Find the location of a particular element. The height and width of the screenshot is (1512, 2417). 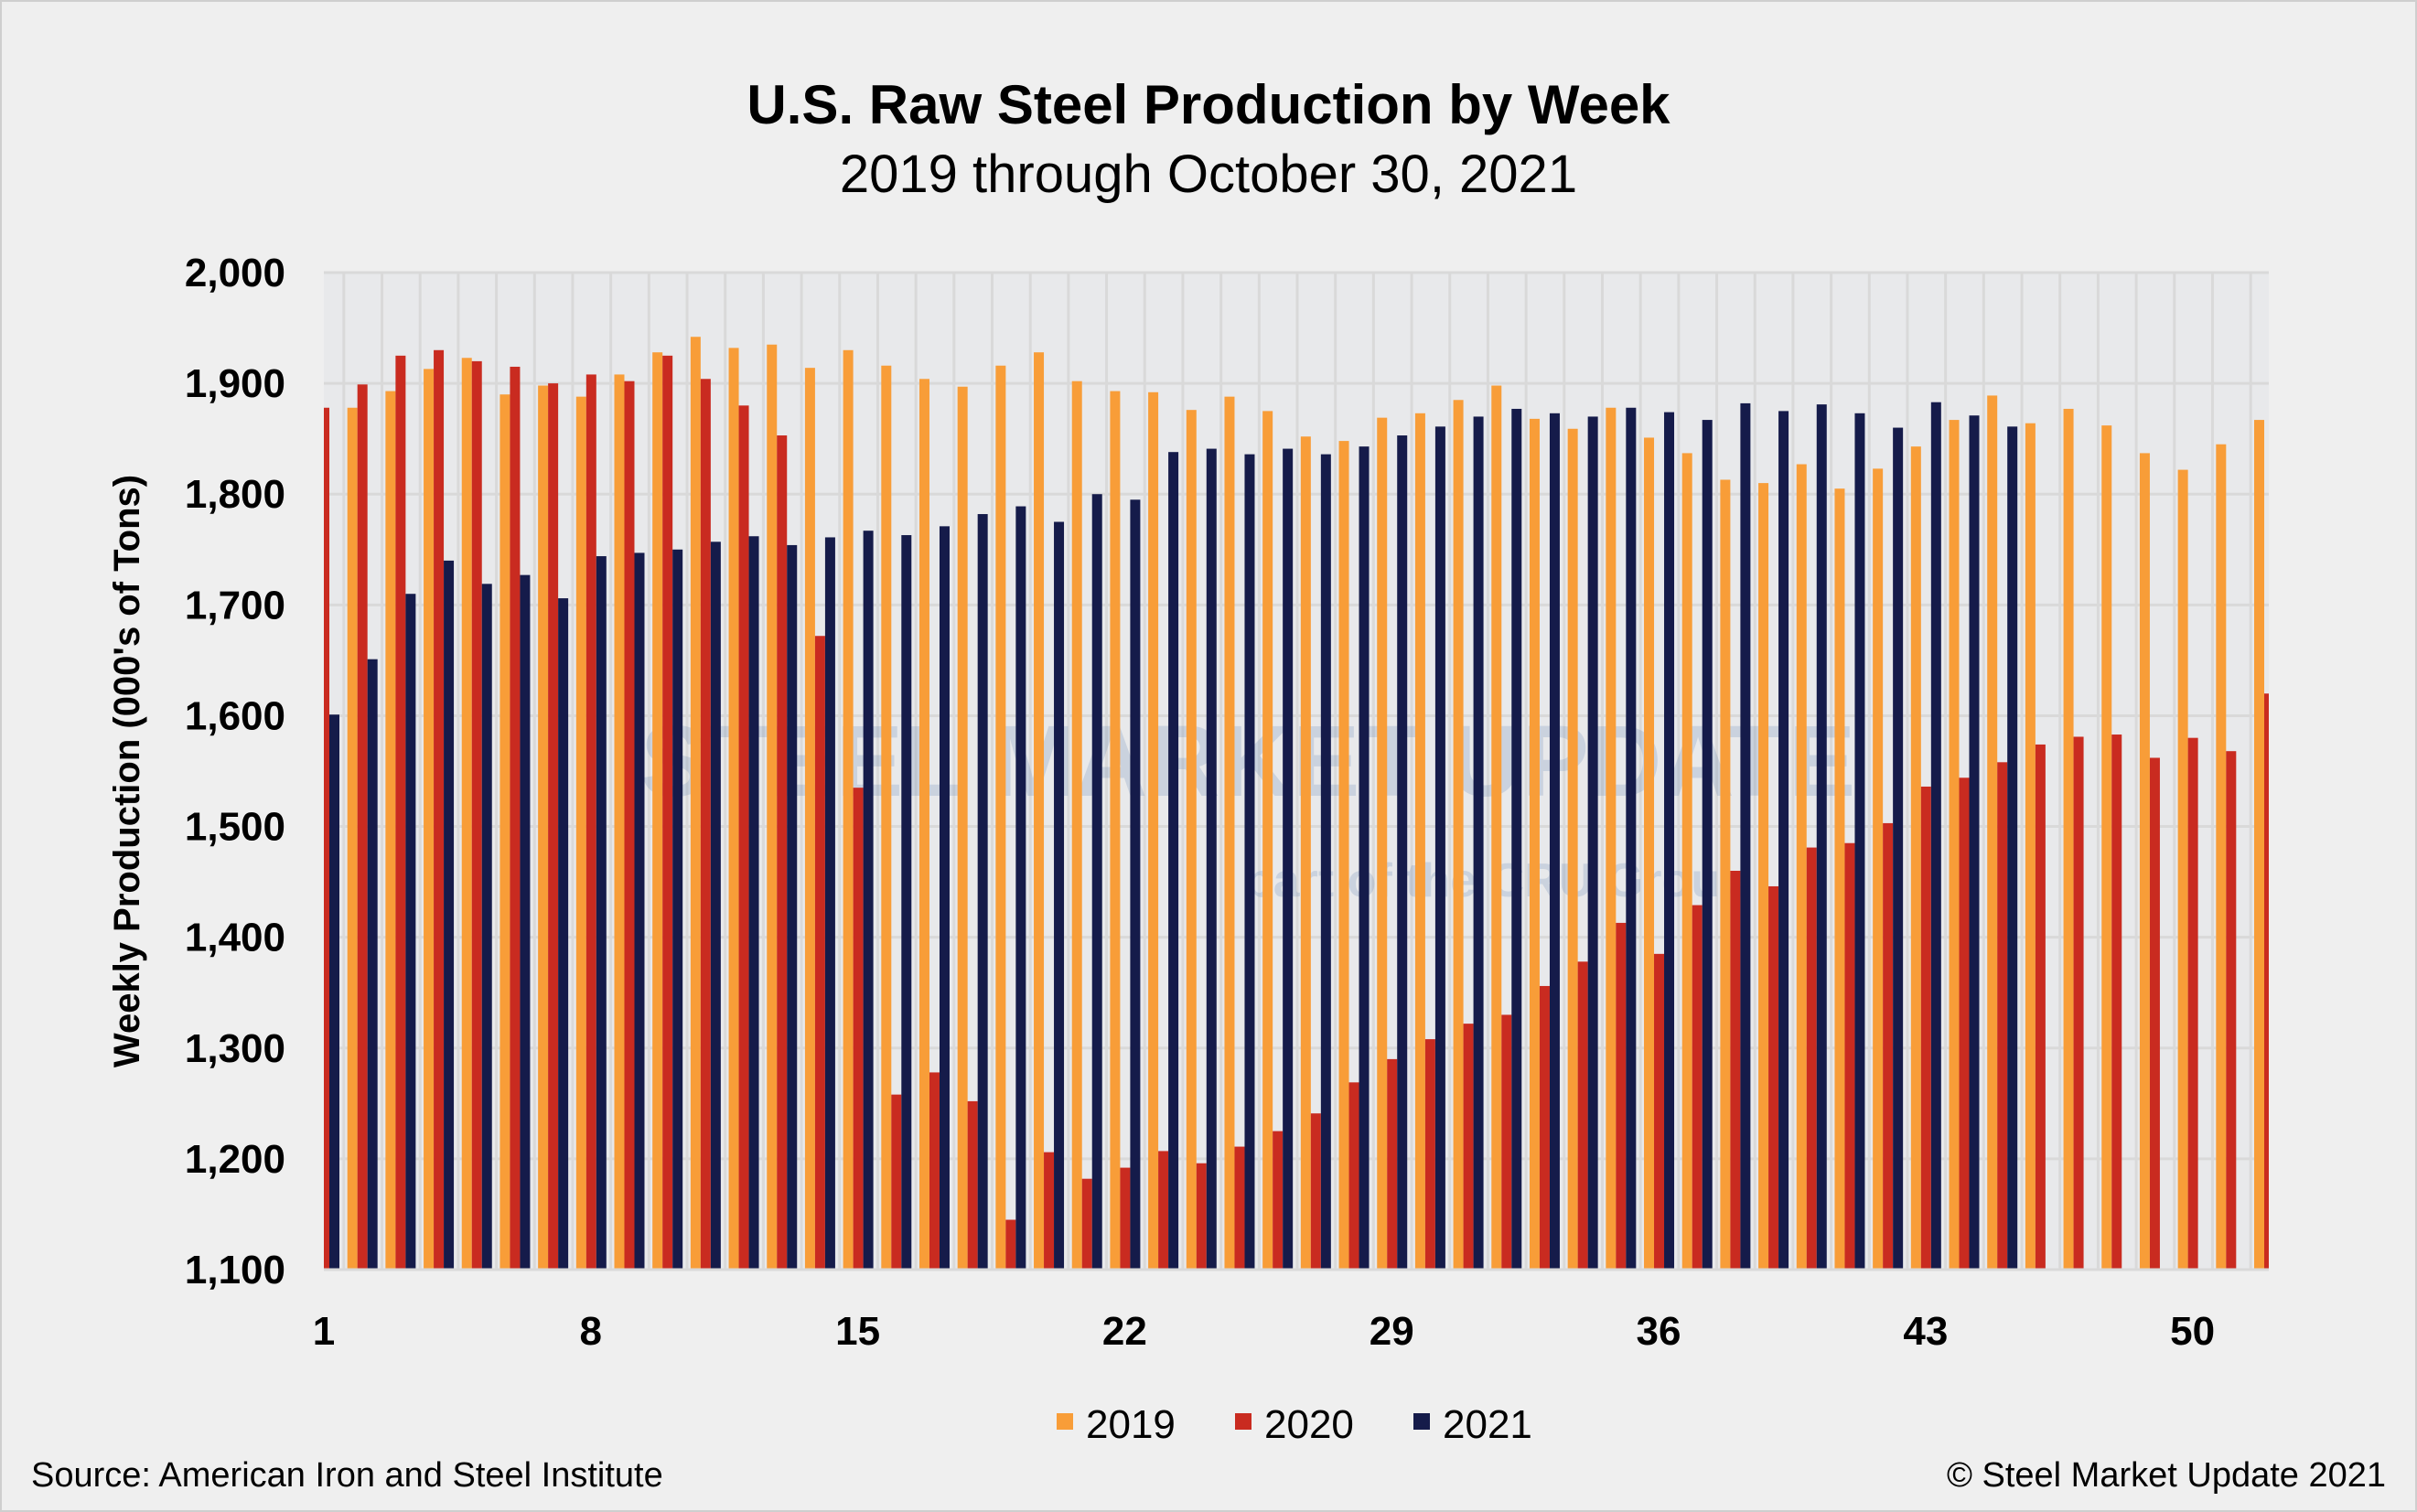

y-tick-label: 1,200 is located at coordinates (235, 1159).